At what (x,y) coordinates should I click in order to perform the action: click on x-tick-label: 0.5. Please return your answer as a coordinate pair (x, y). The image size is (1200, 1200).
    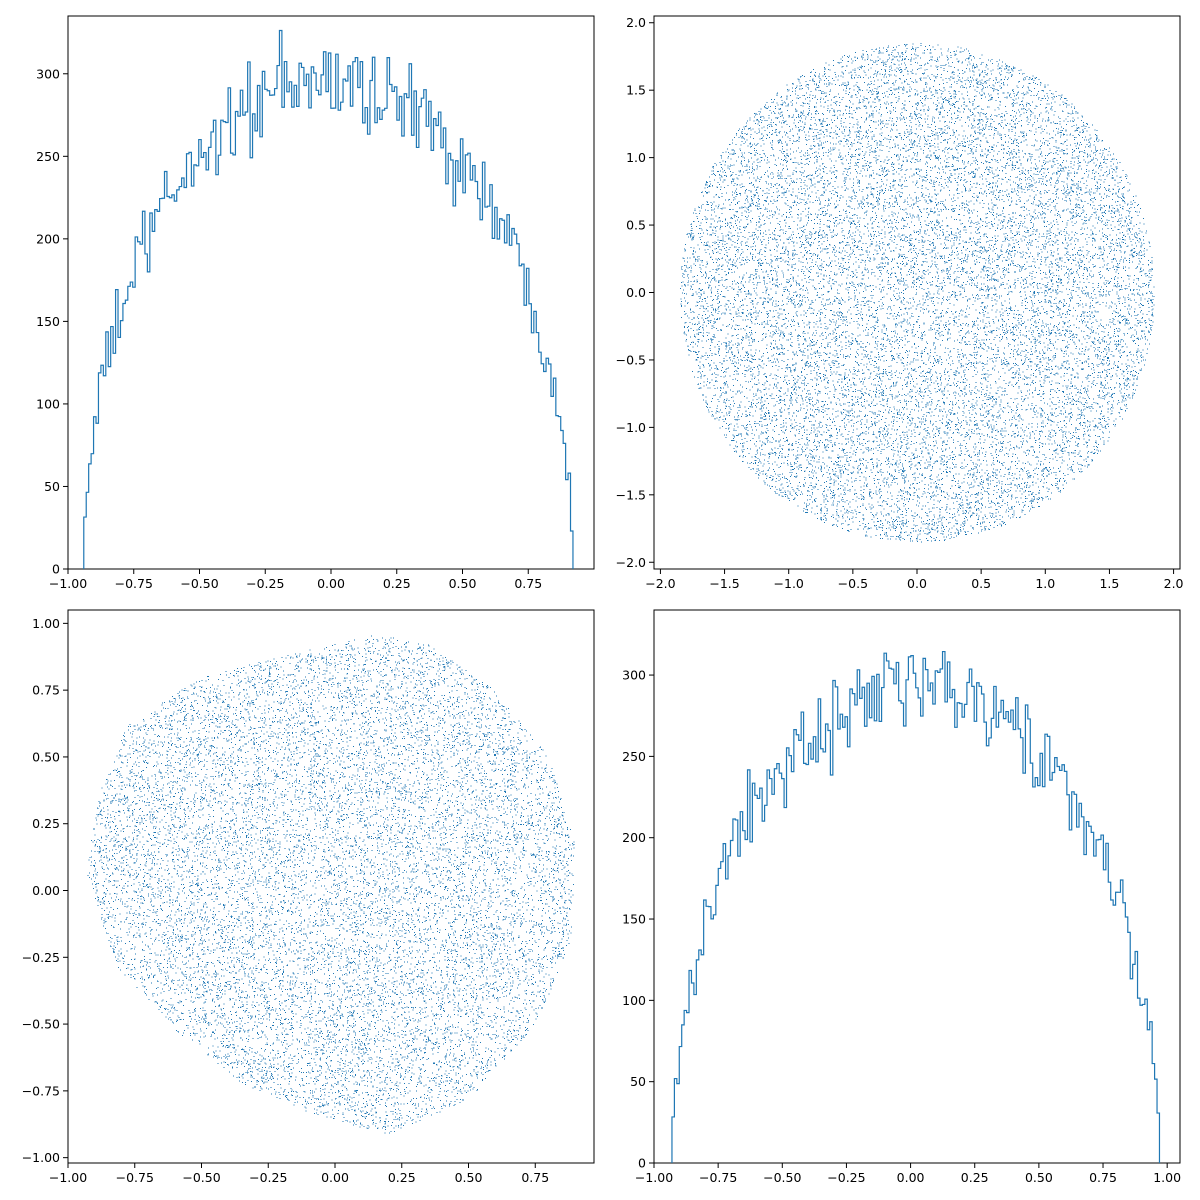
    Looking at the image, I should click on (981, 583).